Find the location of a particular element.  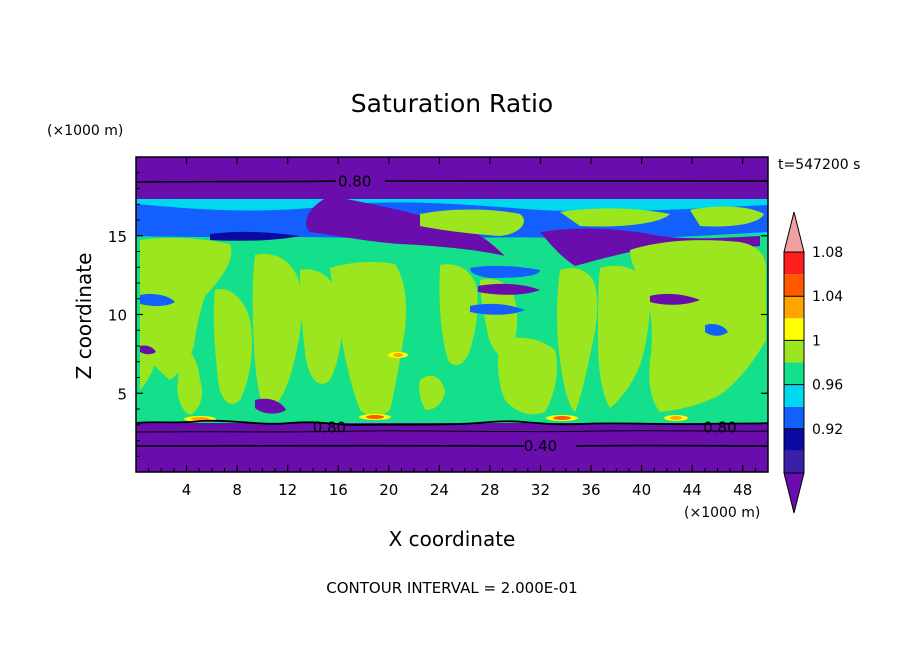

x-tick-label: 32 is located at coordinates (540, 490).